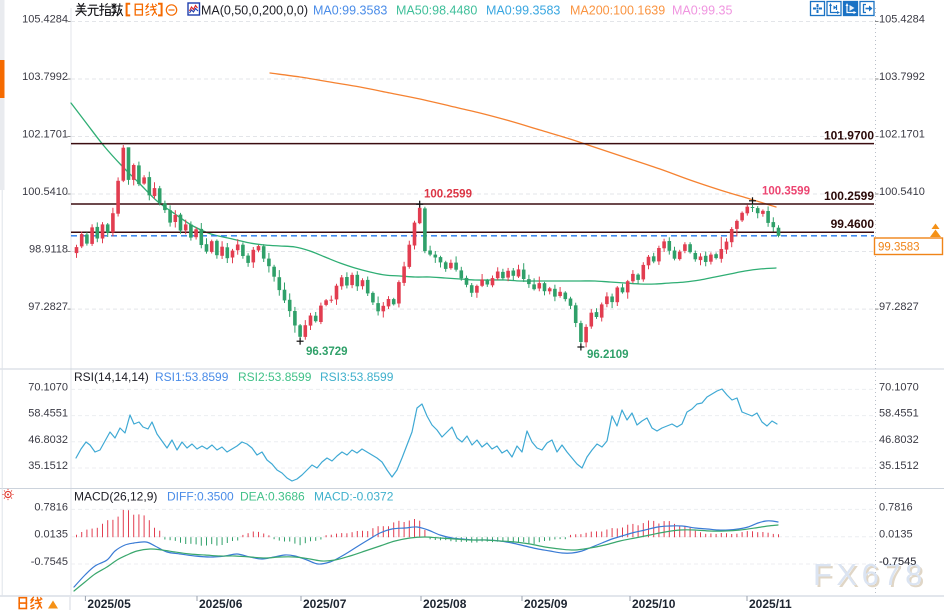  What do you see at coordinates (109, 603) in the screenshot?
I see `svg-text: 2025/05` at bounding box center [109, 603].